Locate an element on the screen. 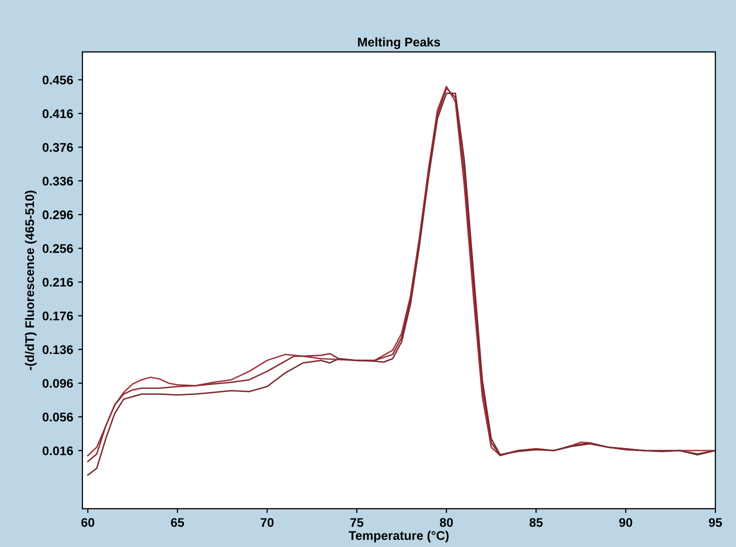  x-tick-label: 80 is located at coordinates (446, 522).